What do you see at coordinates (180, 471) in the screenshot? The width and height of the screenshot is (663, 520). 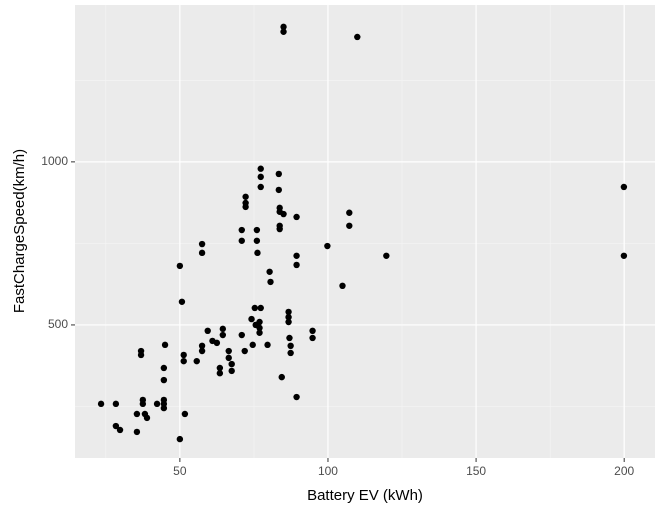 I see `x-tick-label: 50` at bounding box center [180, 471].